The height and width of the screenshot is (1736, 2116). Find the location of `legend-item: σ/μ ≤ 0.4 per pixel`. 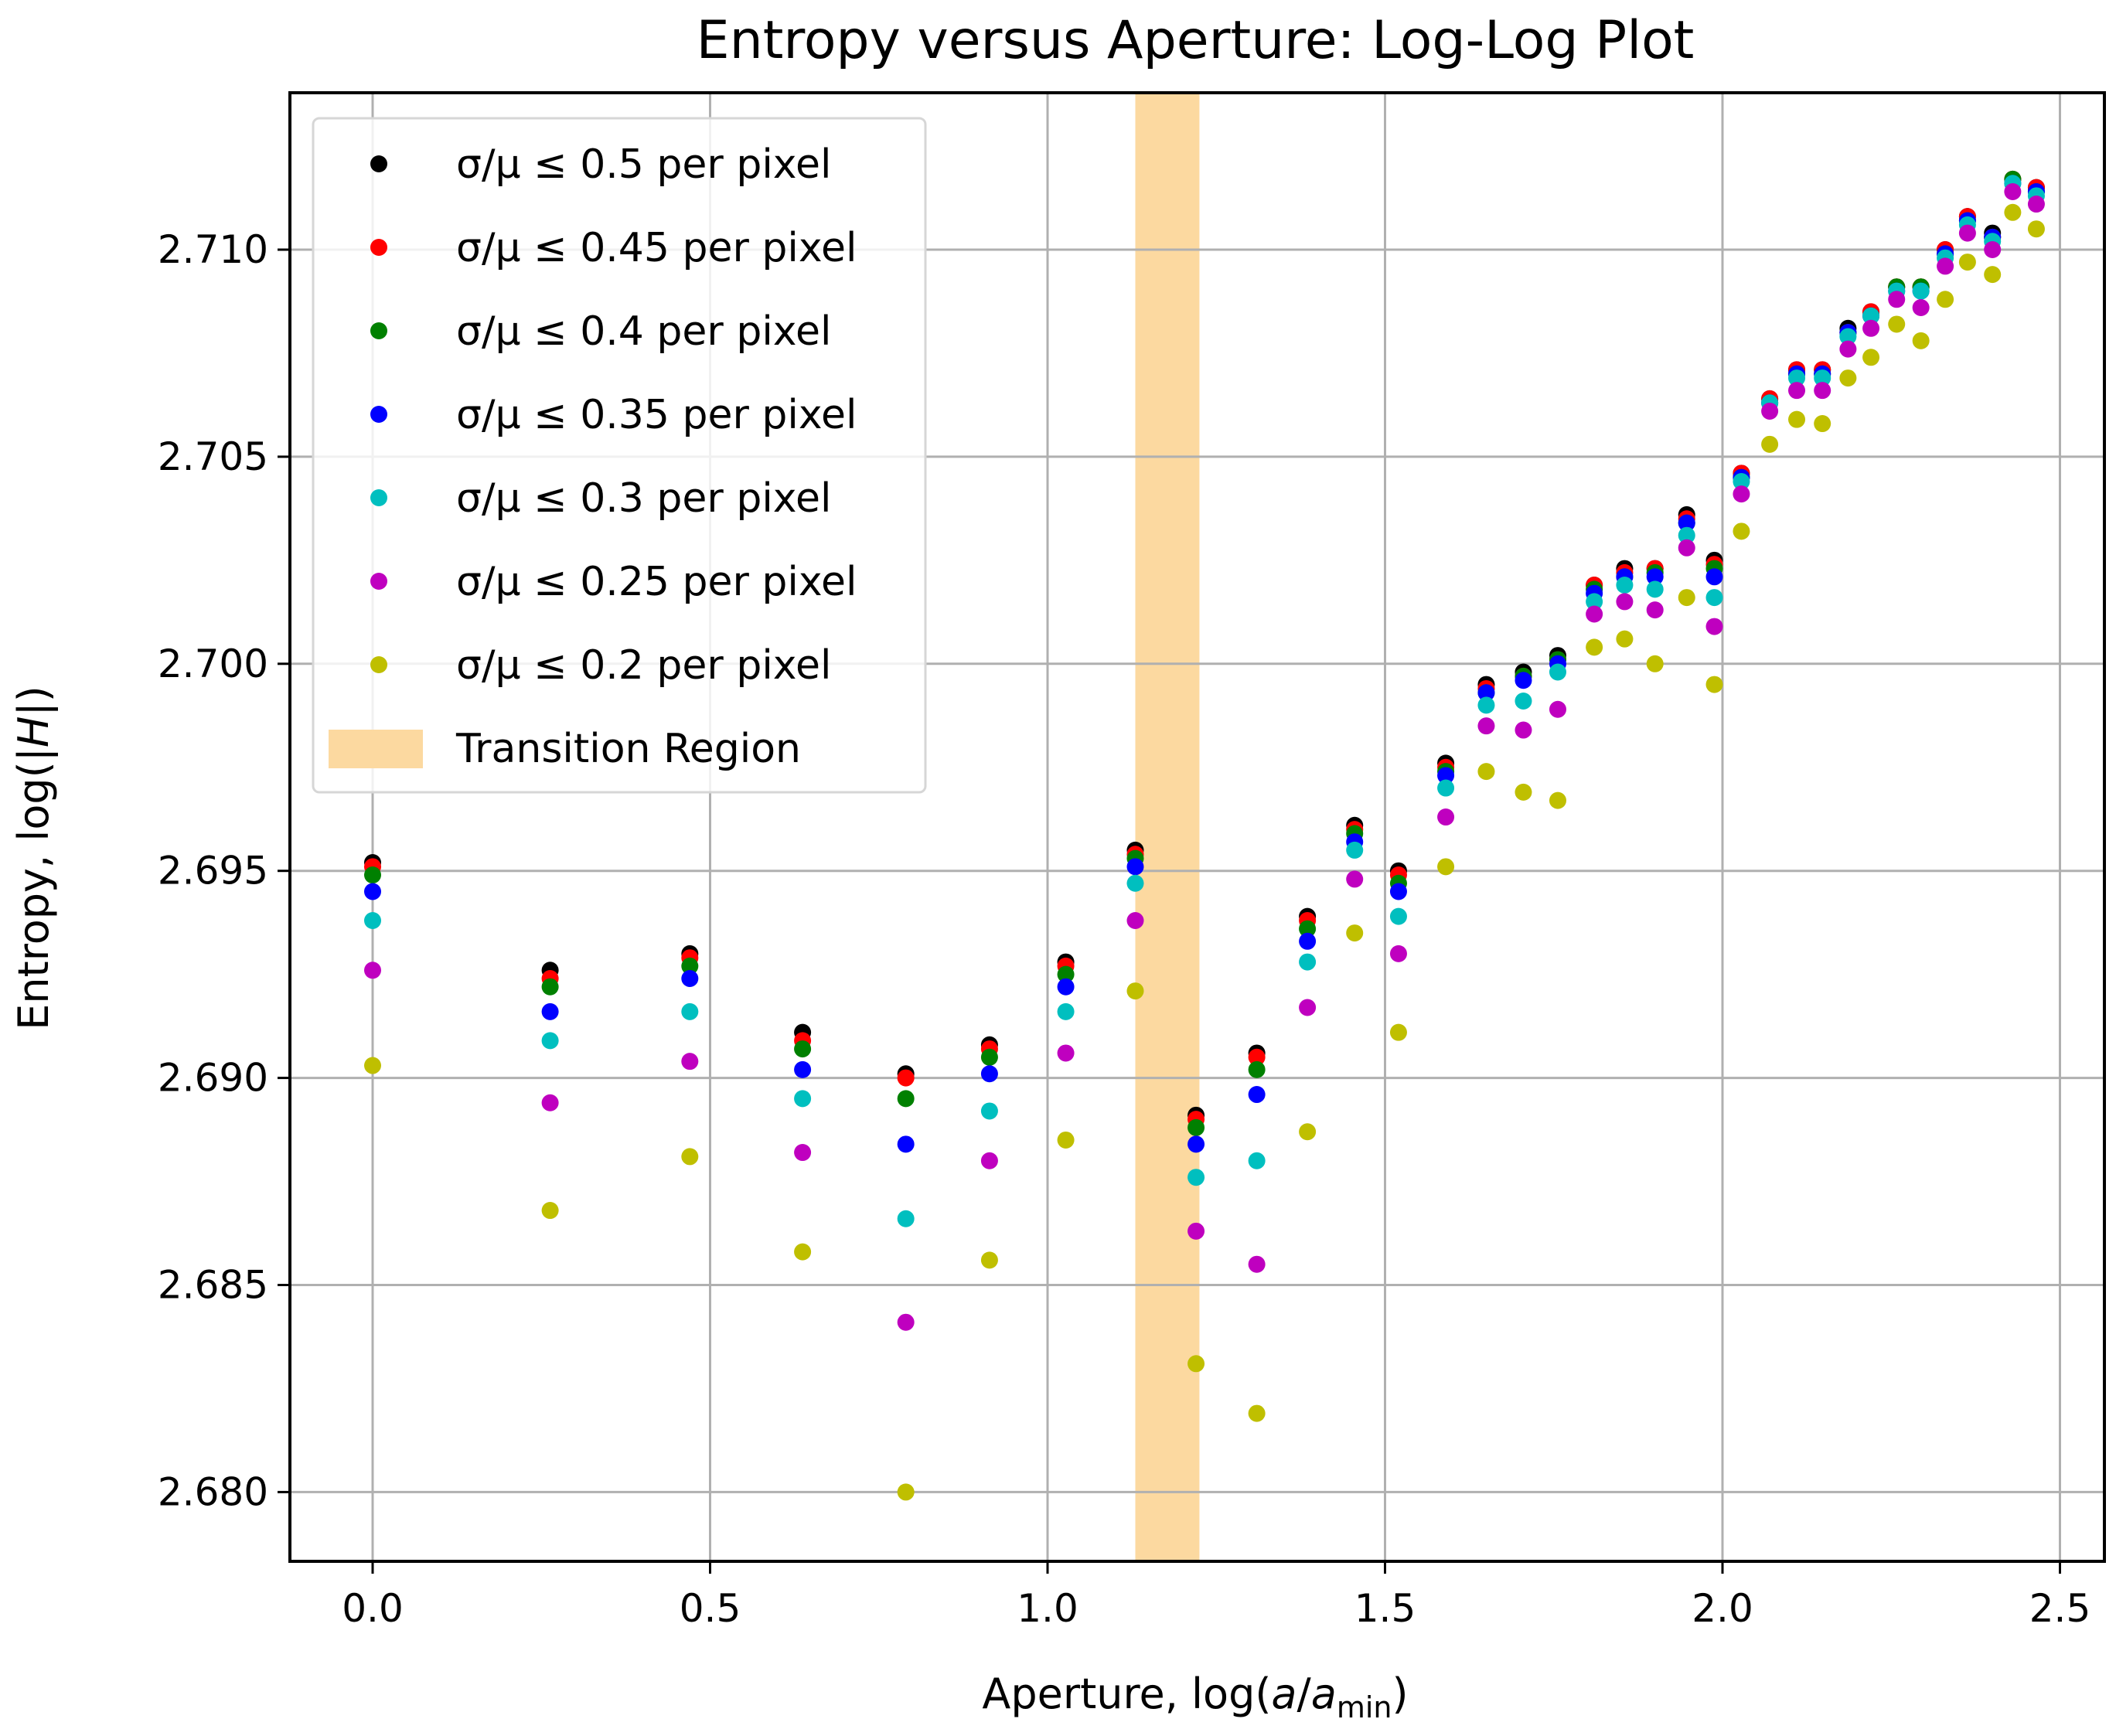

legend-item: σ/μ ≤ 0.4 per pixel is located at coordinates (600, 332).